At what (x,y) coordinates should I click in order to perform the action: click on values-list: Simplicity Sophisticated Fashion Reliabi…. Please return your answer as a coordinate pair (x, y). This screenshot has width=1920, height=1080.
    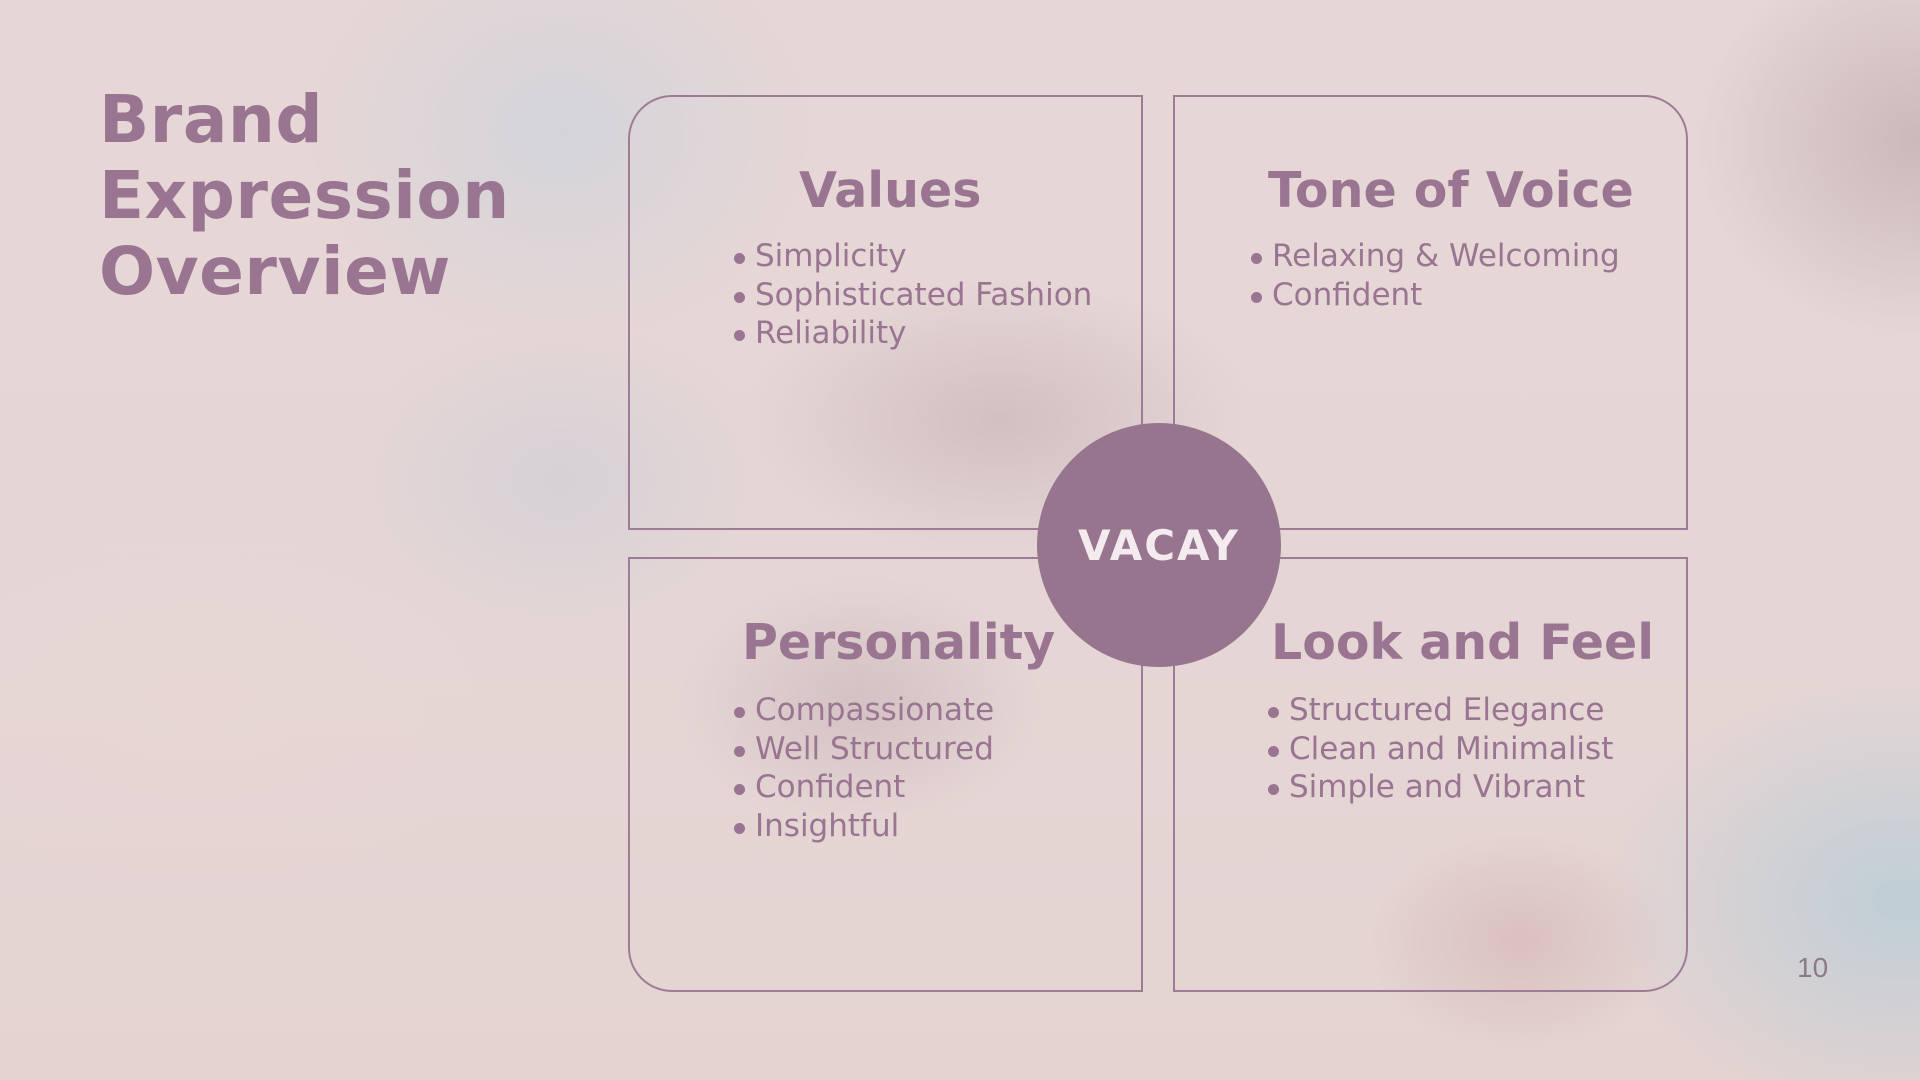
    Looking at the image, I should click on (912, 295).